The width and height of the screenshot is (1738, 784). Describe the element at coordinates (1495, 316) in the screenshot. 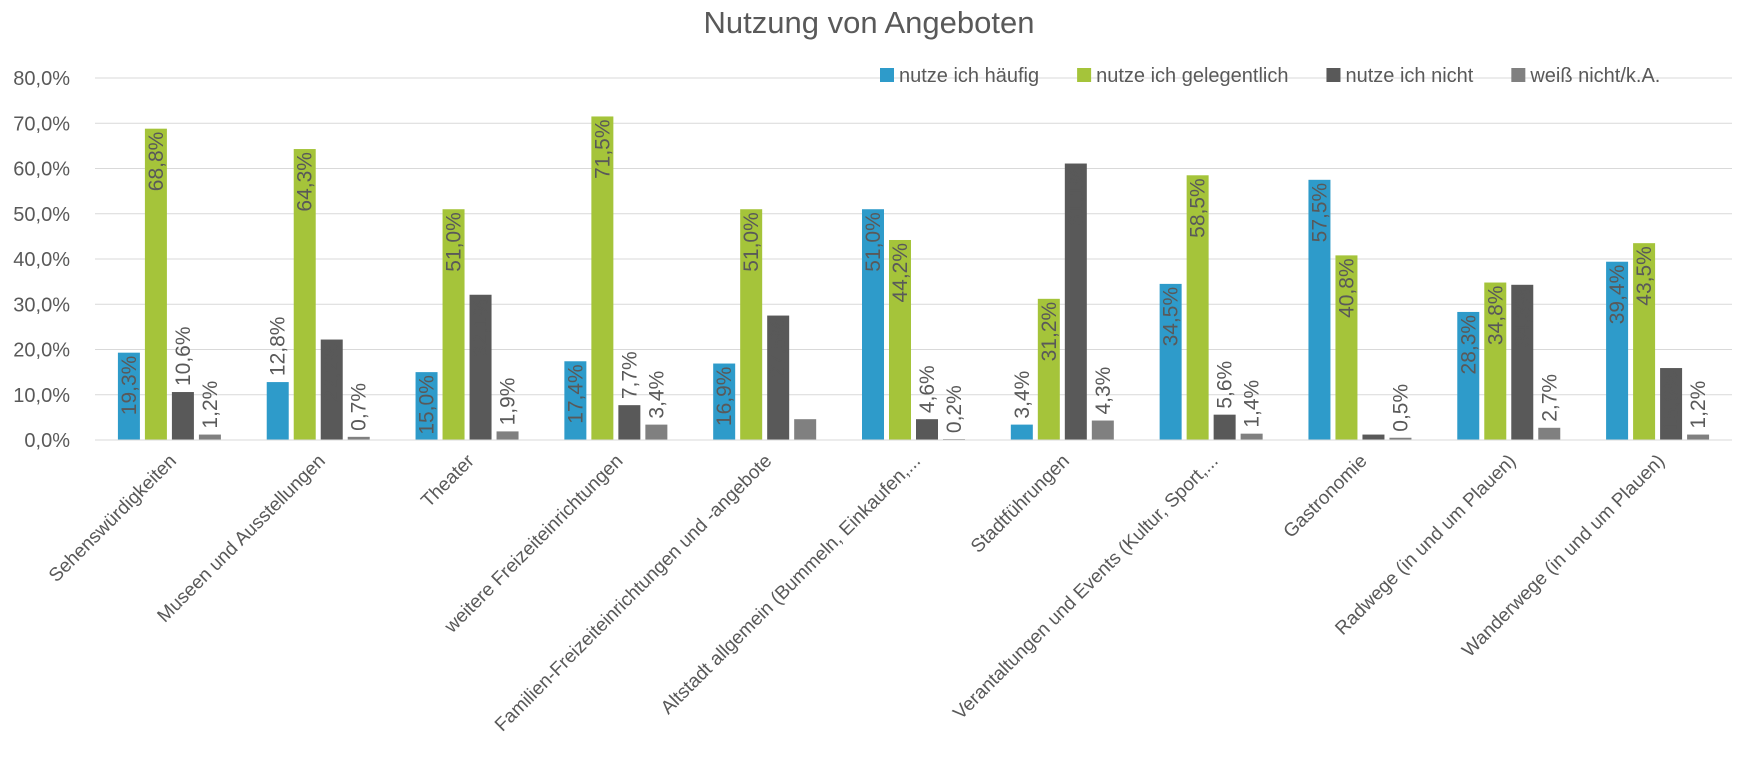

I see `data-label: 34,8%` at that location.